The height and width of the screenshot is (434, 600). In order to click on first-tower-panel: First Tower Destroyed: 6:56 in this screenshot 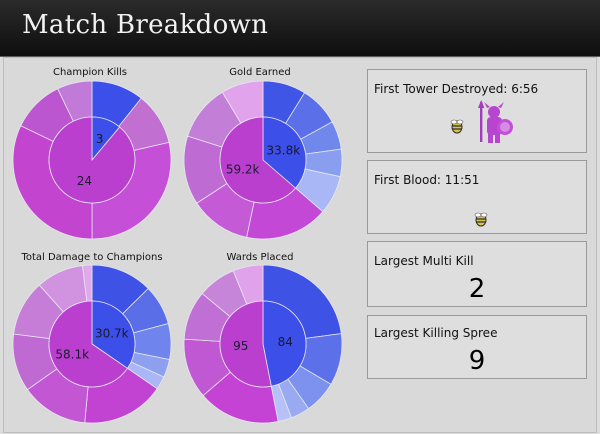, I will do `click(477, 111)`.